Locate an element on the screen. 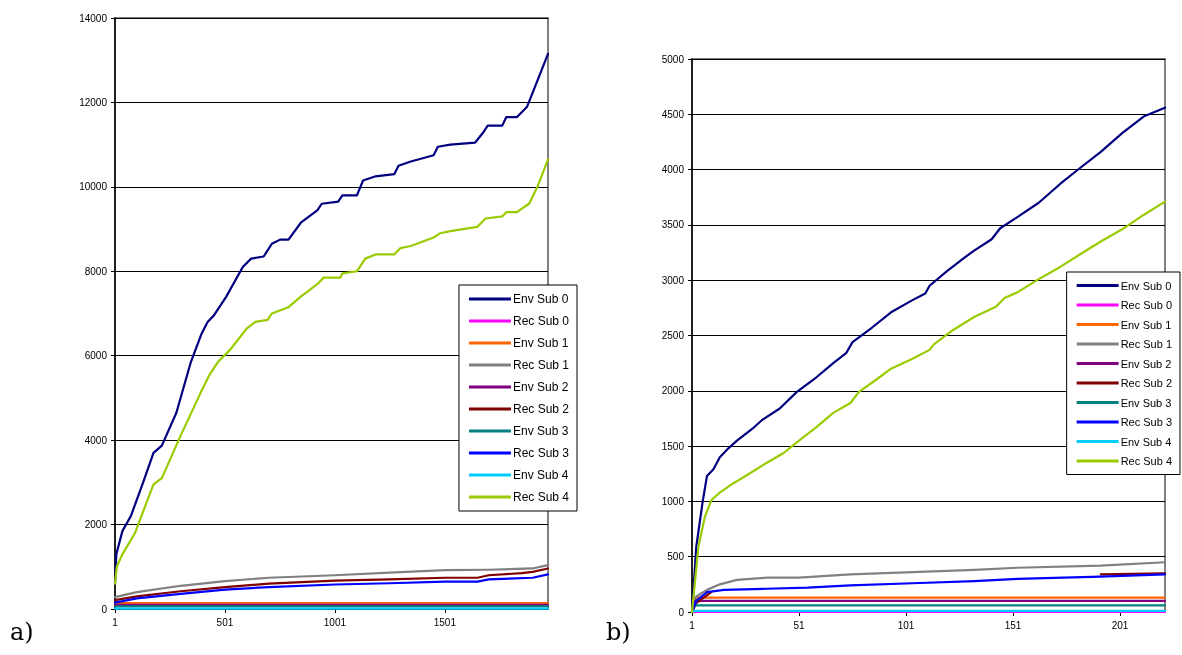  x-tick-label: 151 is located at coordinates (1013, 625).